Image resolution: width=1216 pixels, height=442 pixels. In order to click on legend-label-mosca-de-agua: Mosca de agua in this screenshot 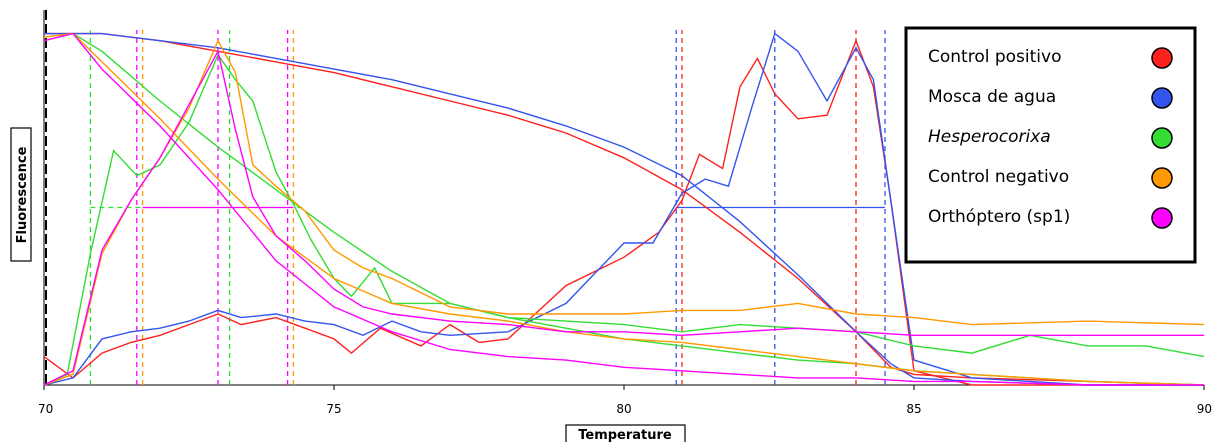, I will do `click(992, 97)`.